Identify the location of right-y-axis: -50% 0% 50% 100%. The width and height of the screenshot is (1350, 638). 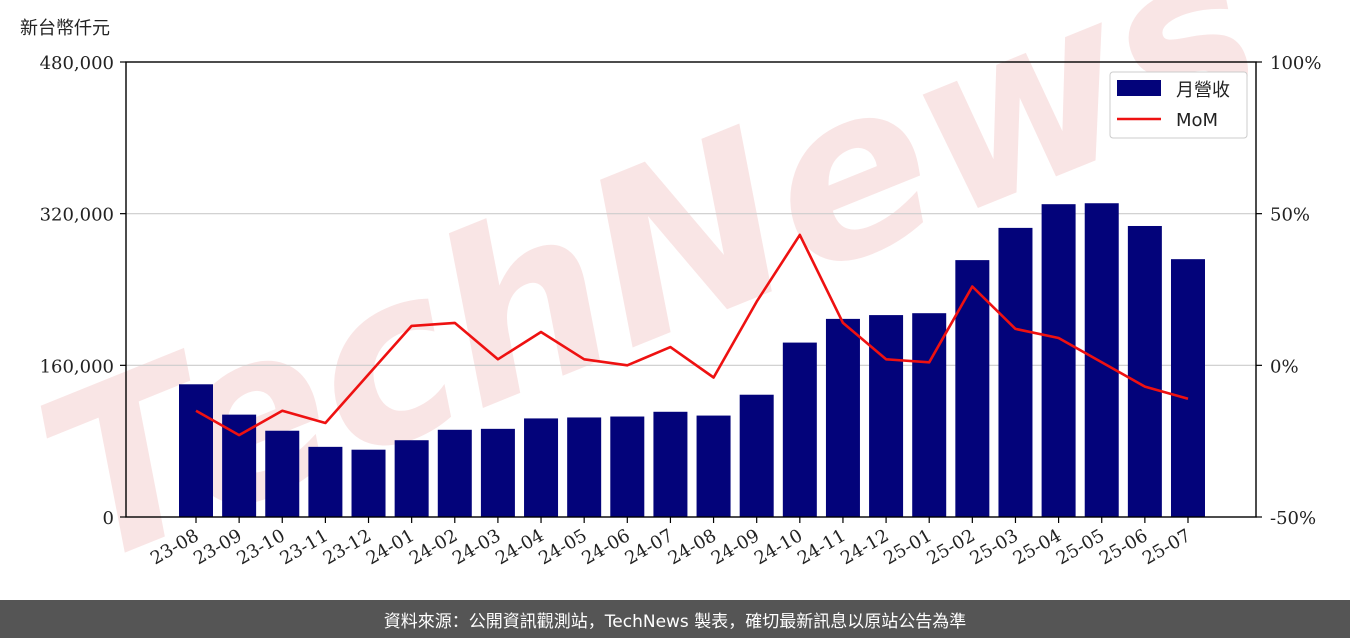
(1288, 291).